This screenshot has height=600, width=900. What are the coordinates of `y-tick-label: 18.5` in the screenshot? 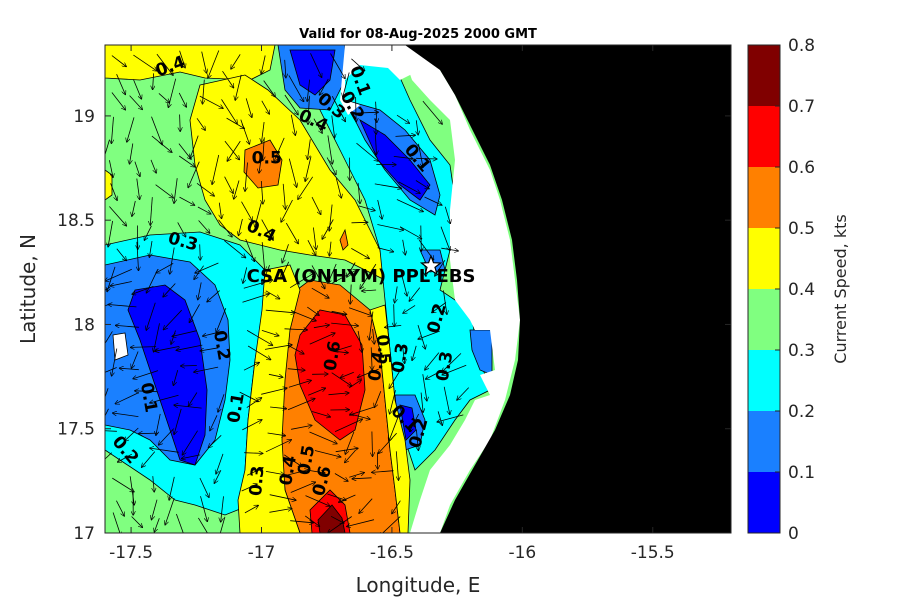 It's located at (76, 221).